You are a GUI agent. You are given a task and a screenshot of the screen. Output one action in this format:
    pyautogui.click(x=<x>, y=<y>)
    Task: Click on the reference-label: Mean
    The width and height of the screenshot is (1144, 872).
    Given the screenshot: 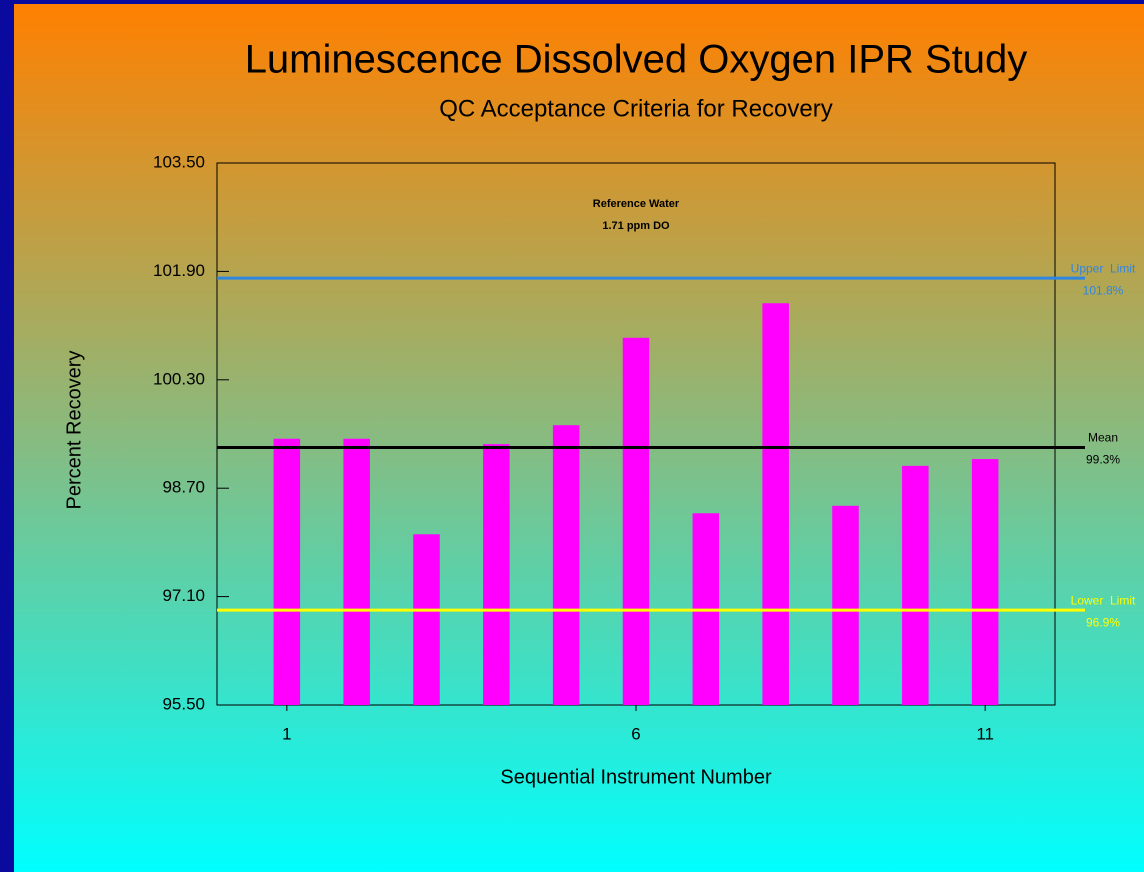 What is the action you would take?
    pyautogui.click(x=1103, y=438)
    